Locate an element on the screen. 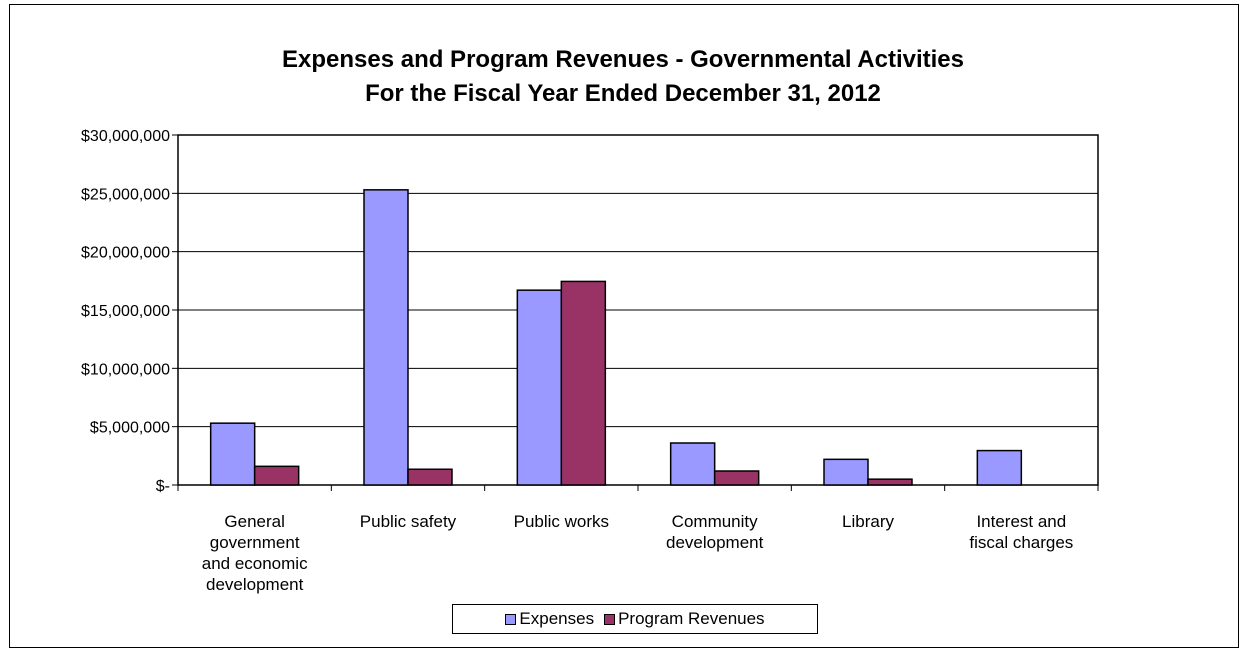 The width and height of the screenshot is (1246, 652). x-category-label-line: Library is located at coordinates (868, 521).